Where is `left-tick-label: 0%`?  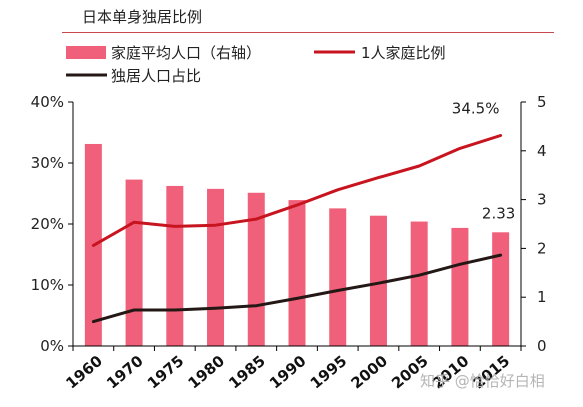
left-tick-label: 0% is located at coordinates (52, 346).